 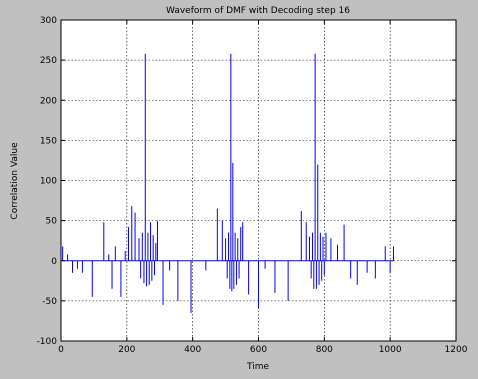 What do you see at coordinates (48, 61) in the screenshot?
I see `y-tick-label: 250` at bounding box center [48, 61].